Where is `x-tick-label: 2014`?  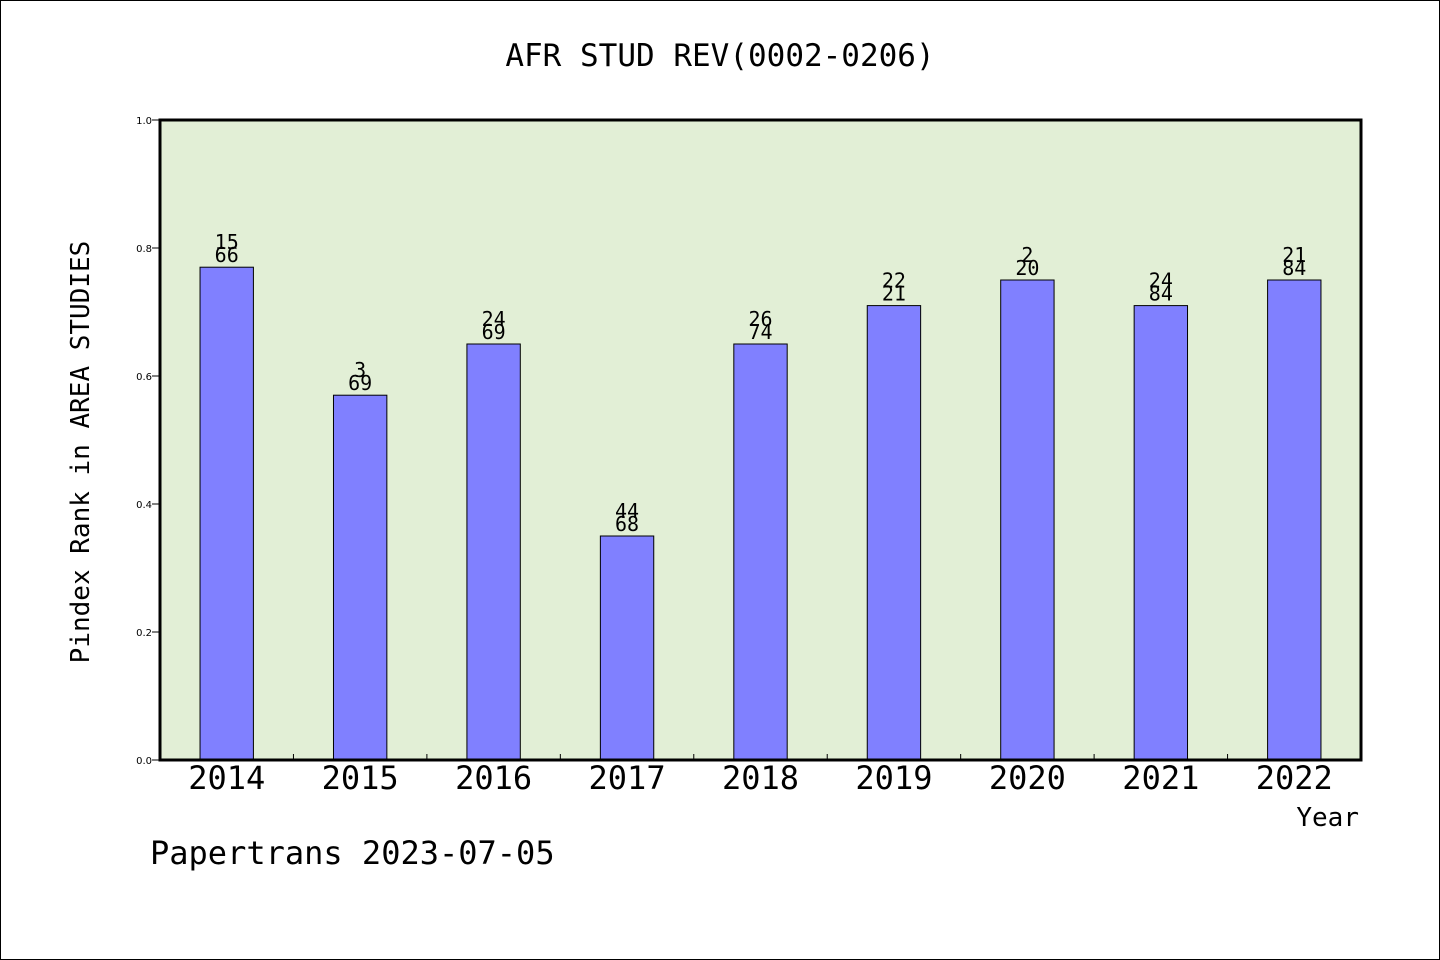 x-tick-label: 2014 is located at coordinates (226, 778).